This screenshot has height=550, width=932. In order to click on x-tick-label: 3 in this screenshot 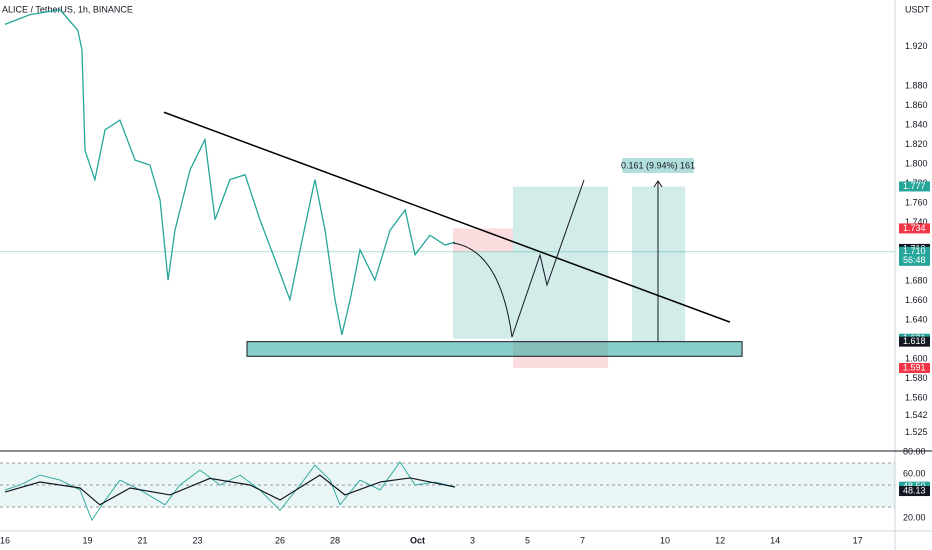, I will do `click(472, 540)`.